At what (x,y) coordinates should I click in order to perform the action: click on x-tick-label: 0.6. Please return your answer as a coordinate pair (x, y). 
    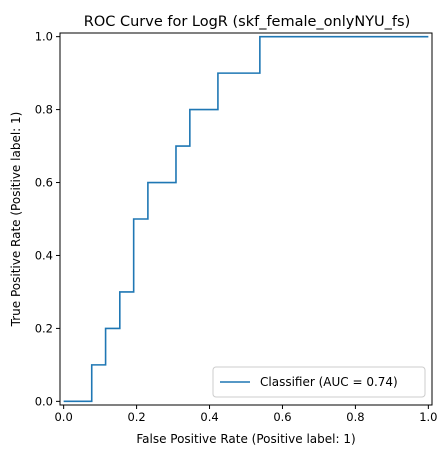
    Looking at the image, I should click on (282, 417).